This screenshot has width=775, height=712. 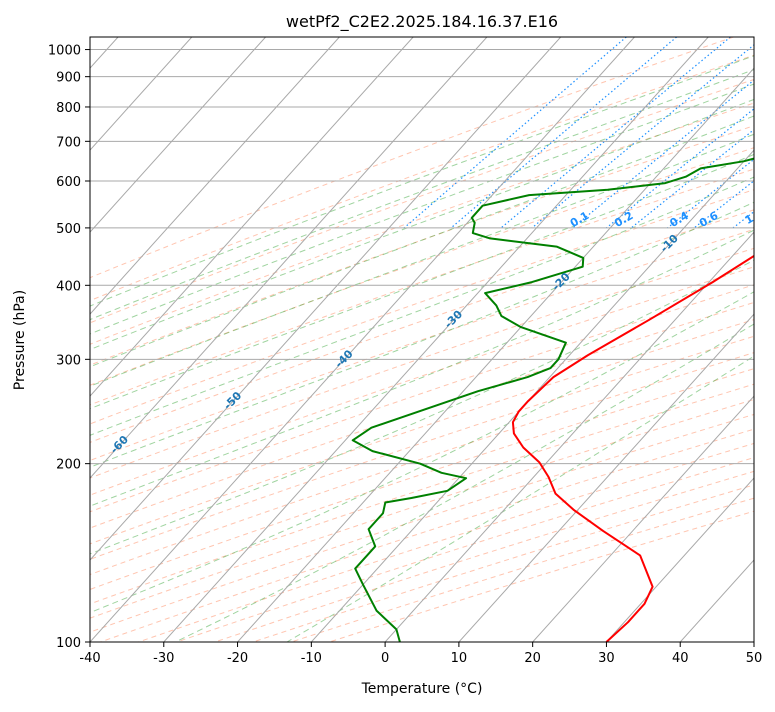 I want to click on y-tick-label: 900, so click(x=68, y=78).